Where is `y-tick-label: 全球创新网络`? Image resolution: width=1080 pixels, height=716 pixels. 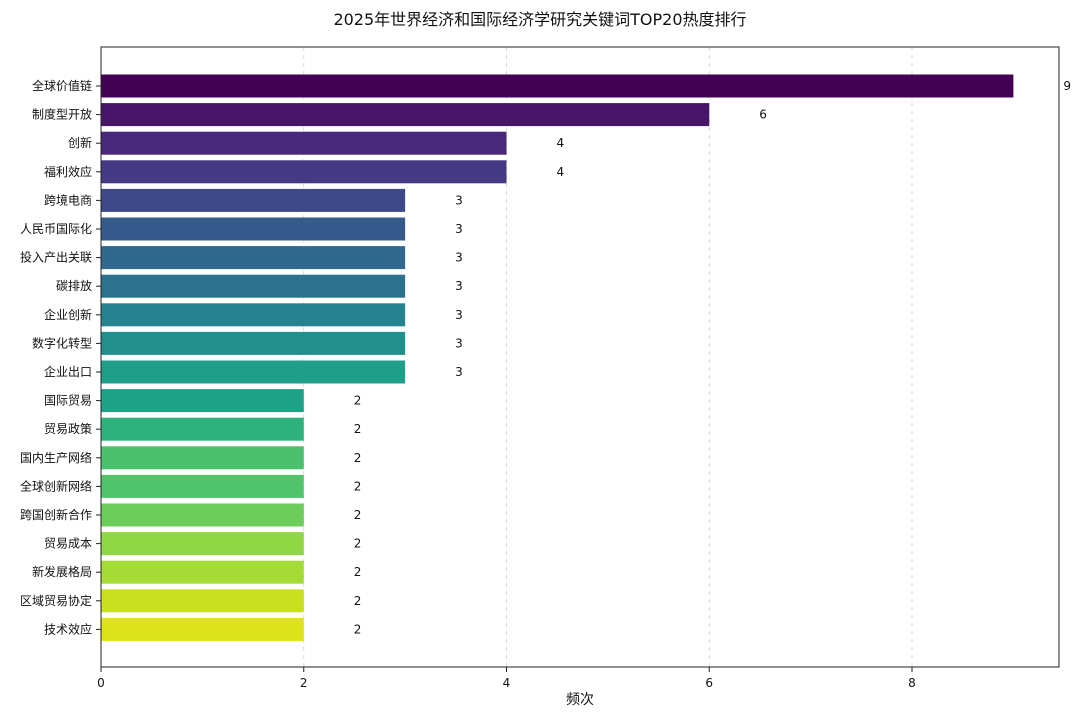
y-tick-label: 全球创新网络 is located at coordinates (56, 485).